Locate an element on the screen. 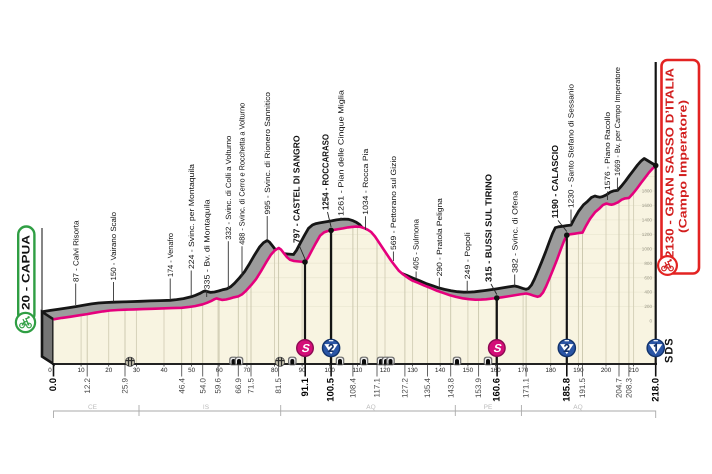  svg-text: 1190 - CALASCIO is located at coordinates (555, 182).